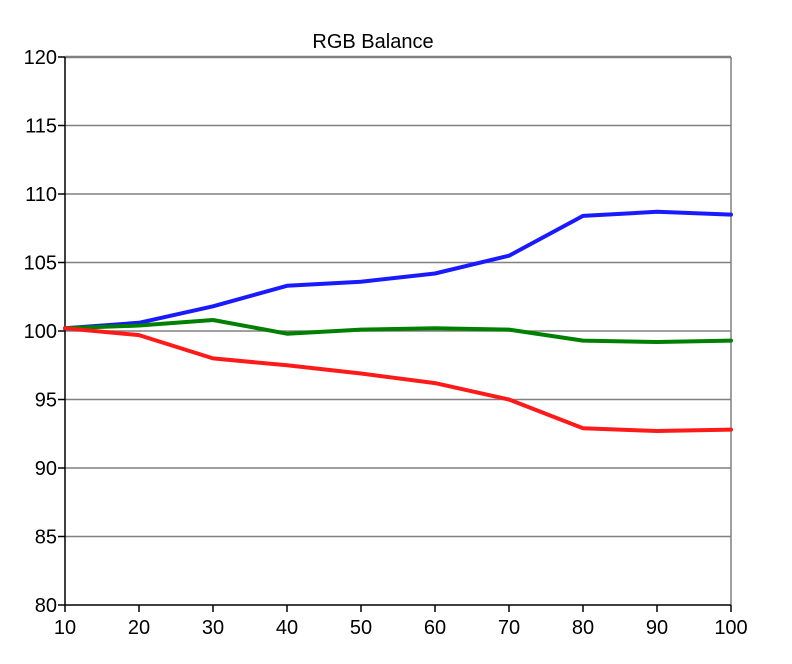 The image size is (792, 664). I want to click on y-tick-label-115: 115, so click(41, 127).